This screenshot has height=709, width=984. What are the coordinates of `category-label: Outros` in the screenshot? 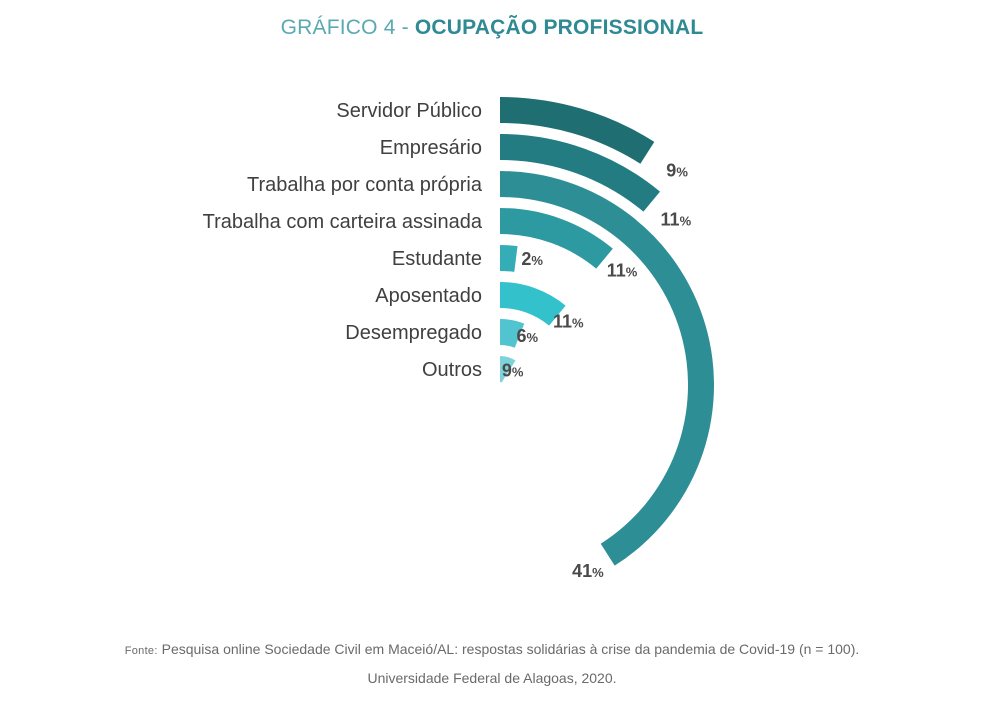 It's located at (452, 370).